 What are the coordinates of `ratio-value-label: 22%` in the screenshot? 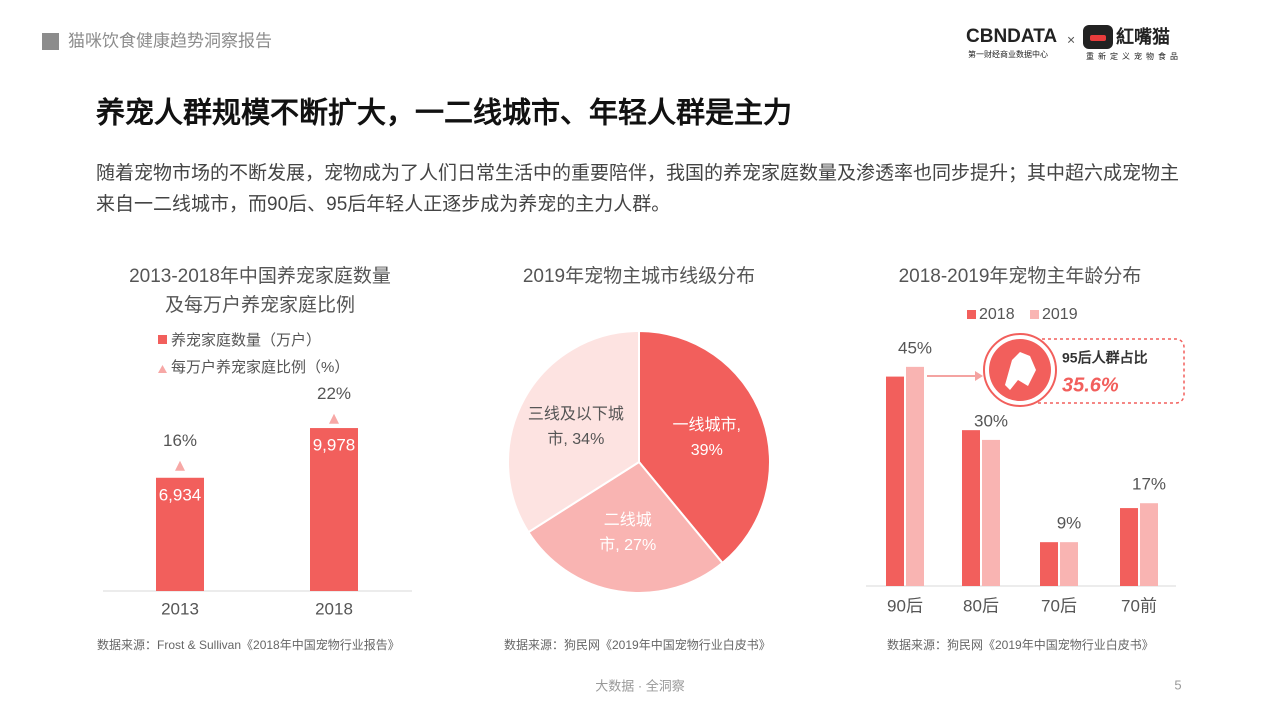 It's located at (334, 393).